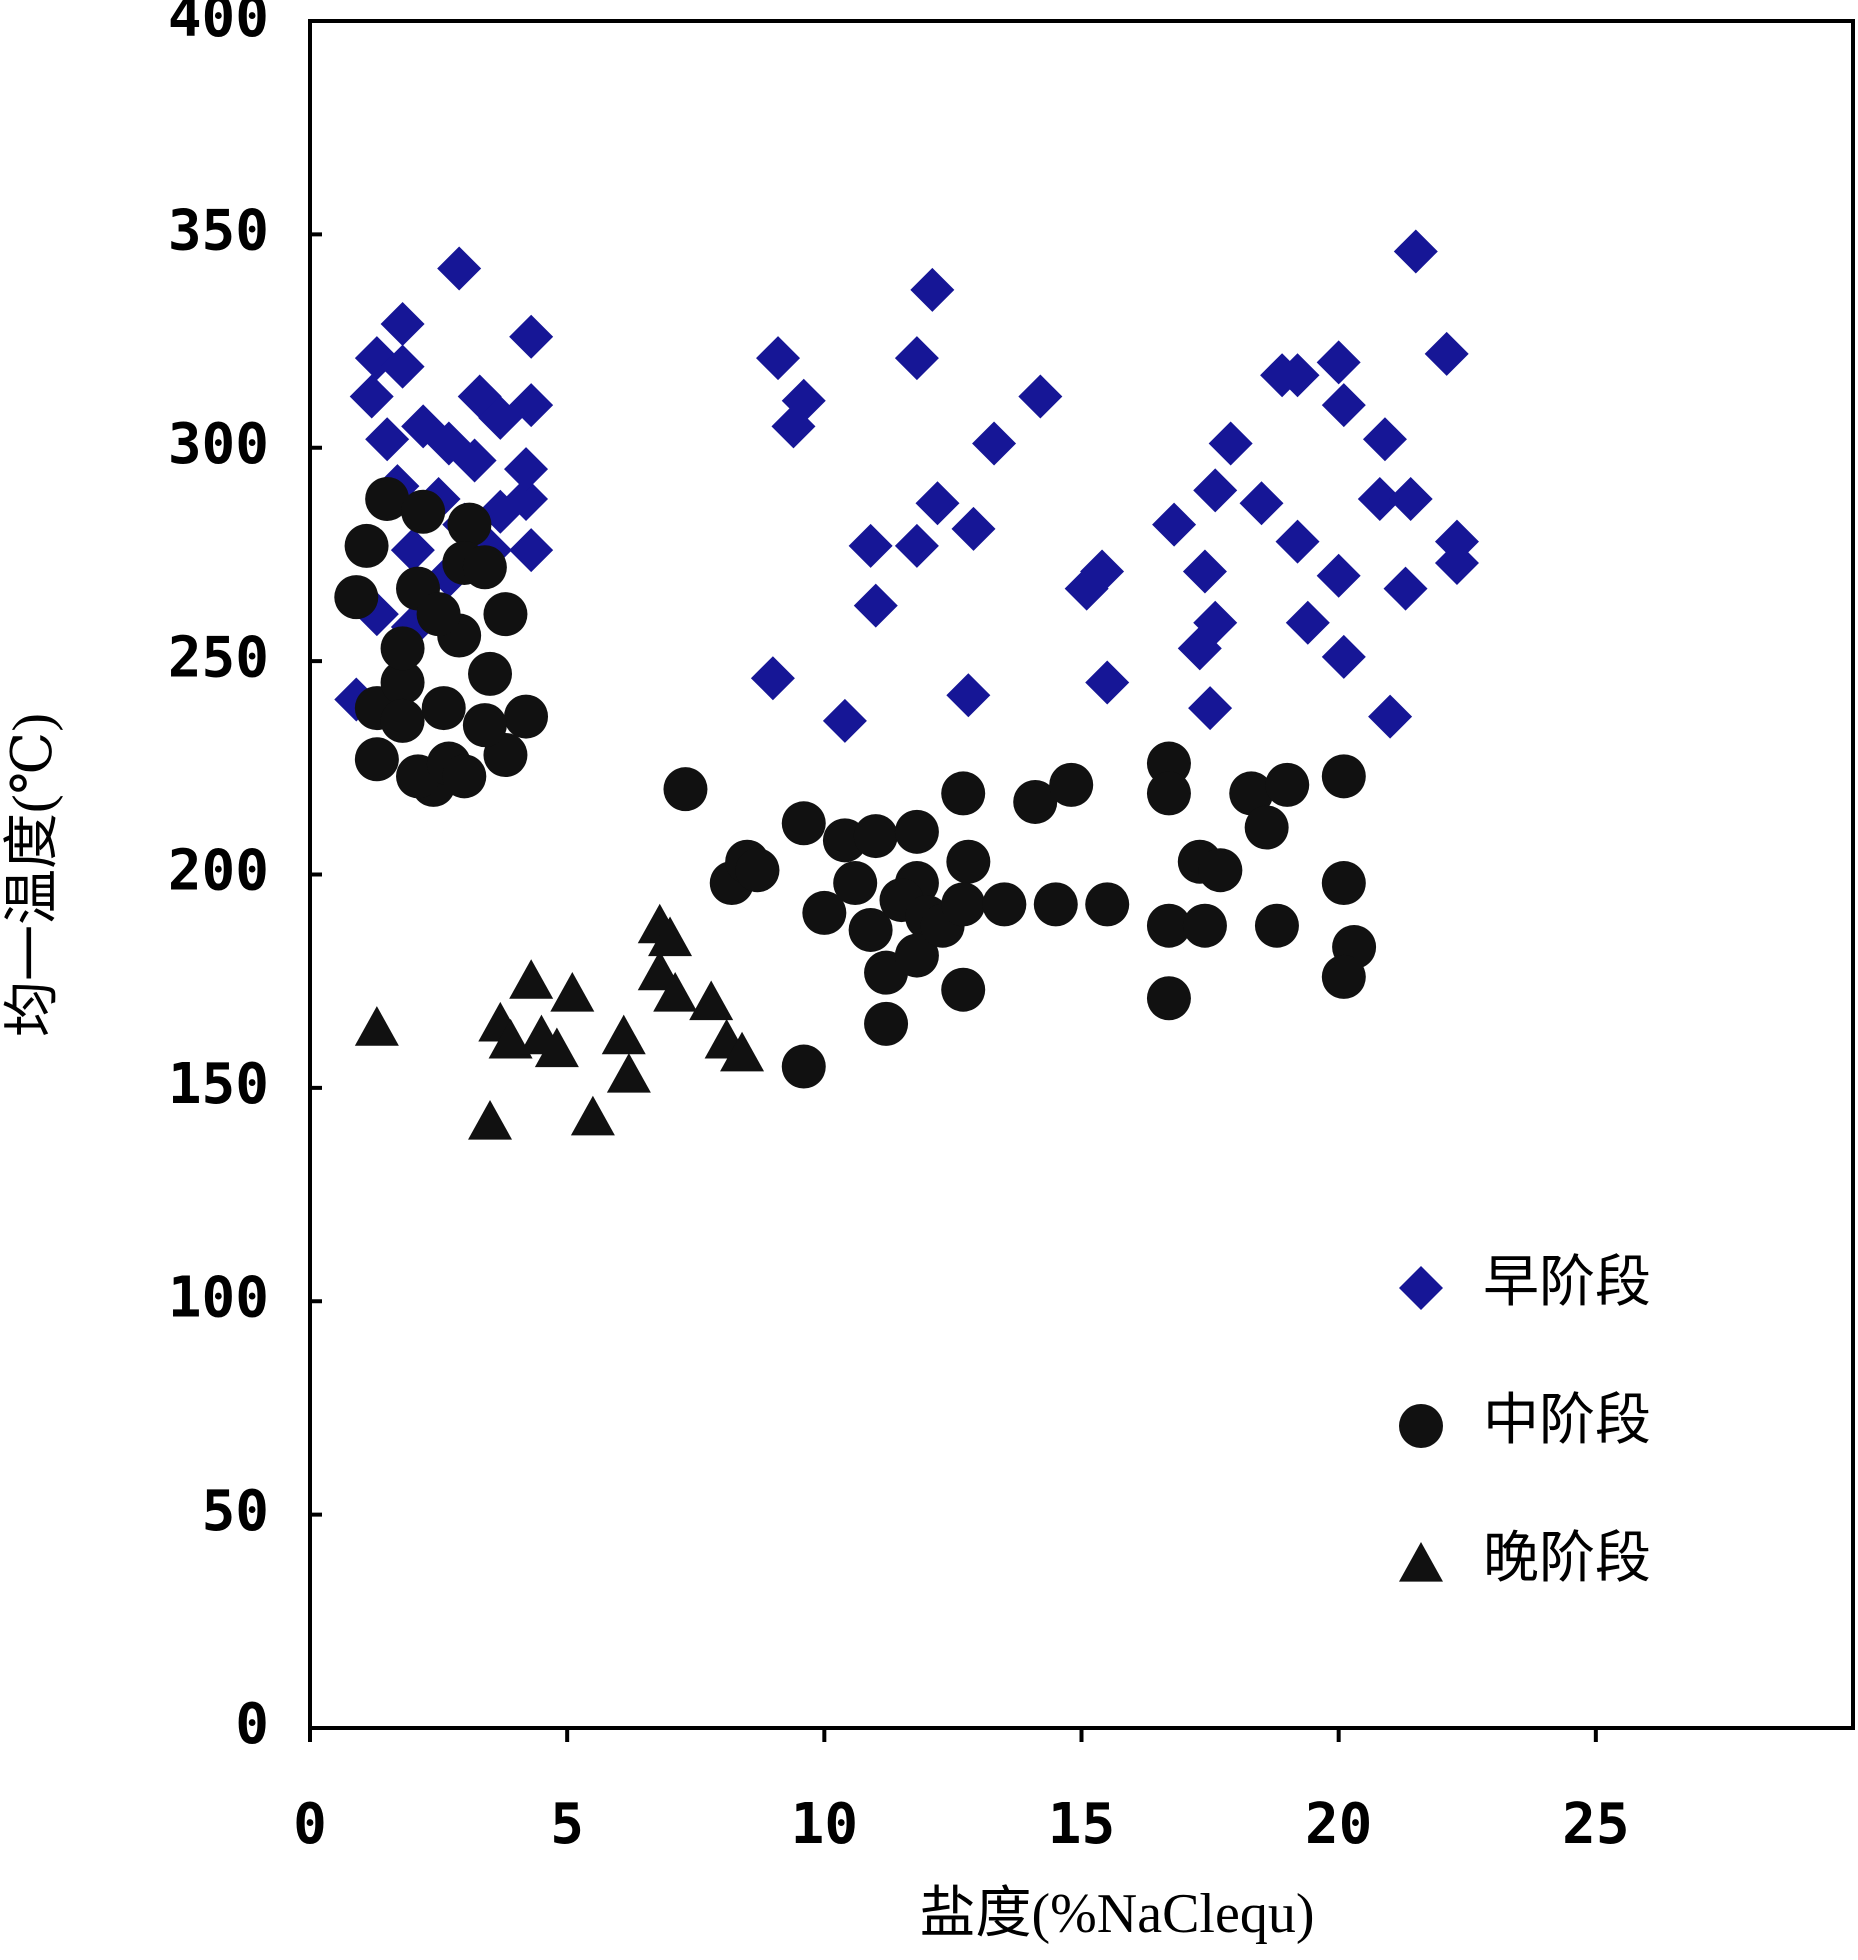  What do you see at coordinates (1595, 1824) in the screenshot?
I see `x-tick-label: 25` at bounding box center [1595, 1824].